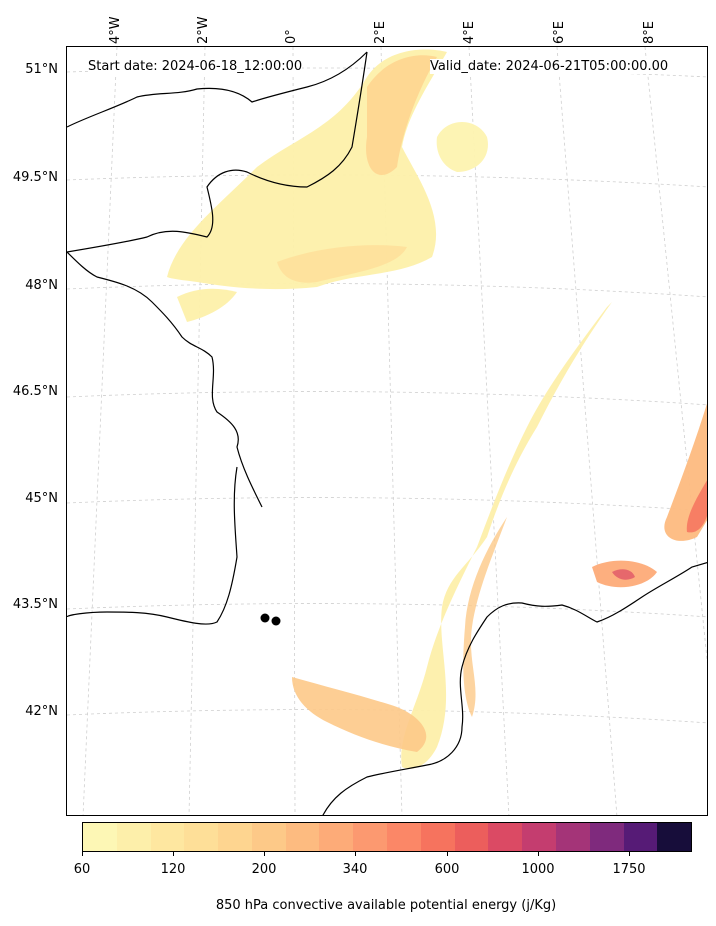  Describe the element at coordinates (41, 711) in the screenshot. I see `lat-label-42: 42°N` at that location.